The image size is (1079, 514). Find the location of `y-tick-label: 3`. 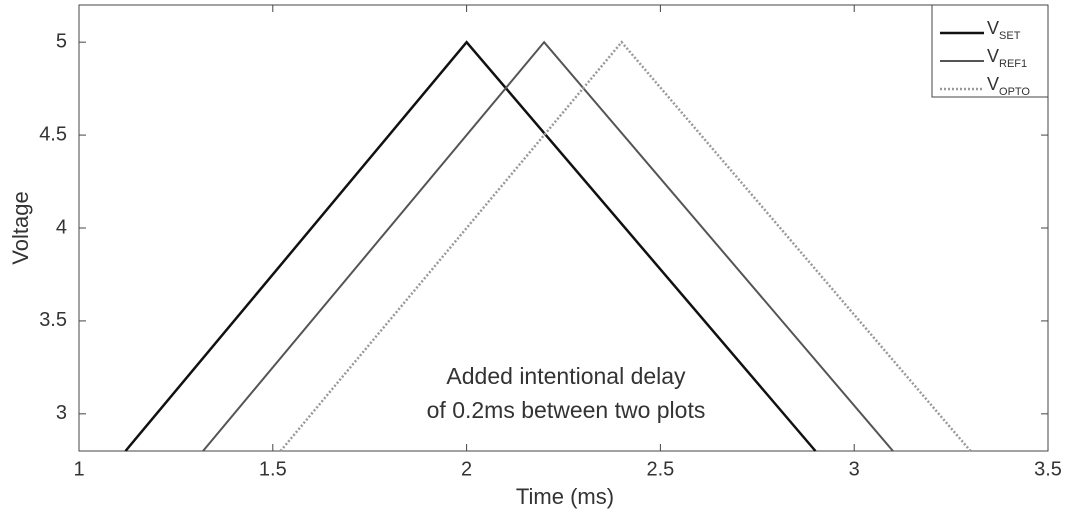

y-tick-label: 3 is located at coordinates (61, 413).